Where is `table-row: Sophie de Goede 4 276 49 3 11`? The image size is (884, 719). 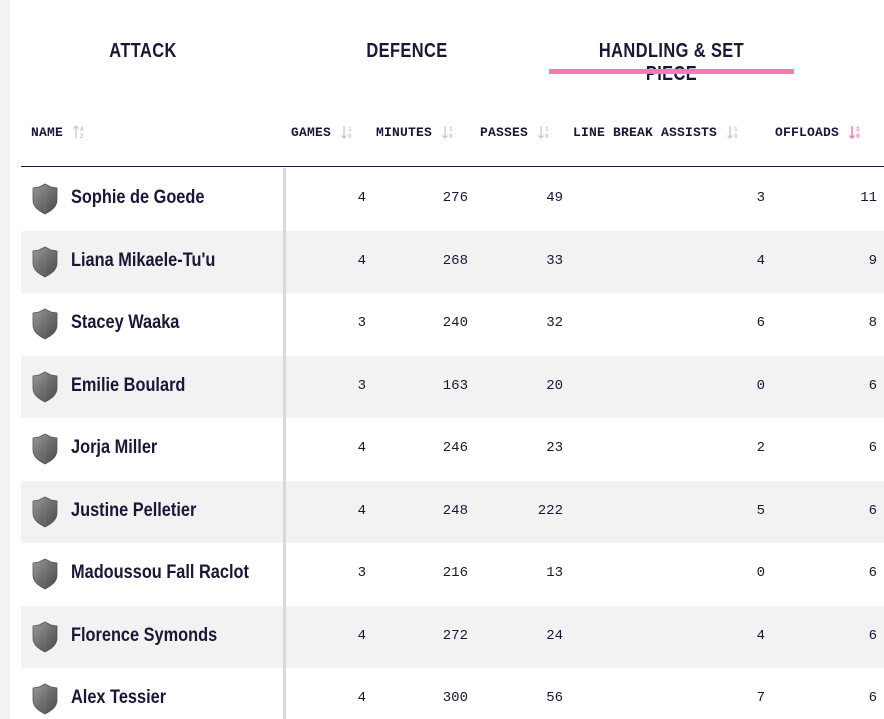
table-row: Sophie de Goede 4 276 49 3 11 is located at coordinates (452, 199).